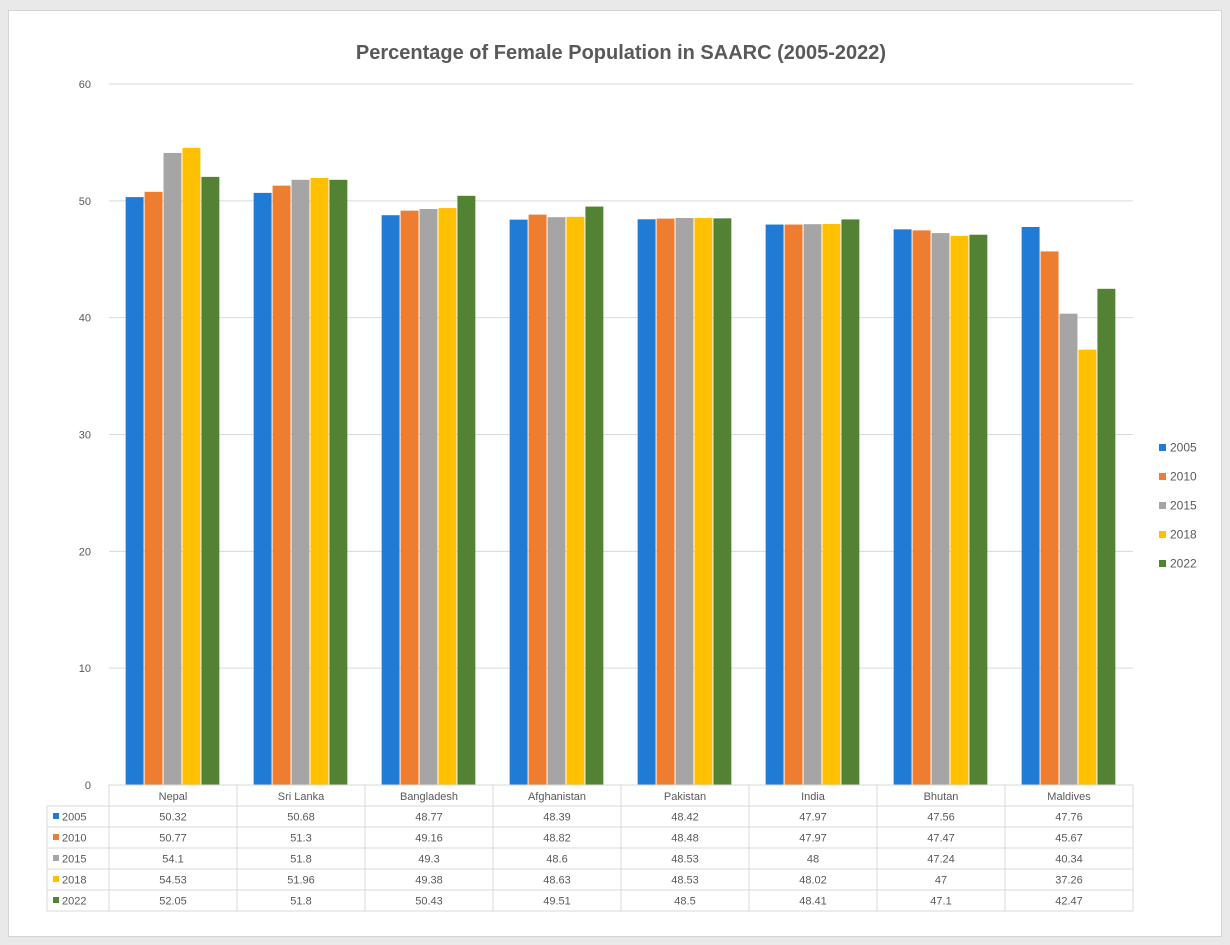 This screenshot has width=1230, height=945. What do you see at coordinates (428, 860) in the screenshot?
I see `data-label: 49.3` at bounding box center [428, 860].